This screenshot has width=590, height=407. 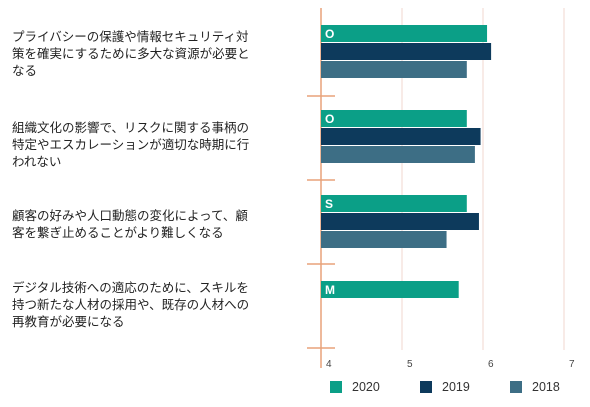 What do you see at coordinates (130, 36) in the screenshot?
I see `category-label-0-line-0: プライバシーの保護や情報セキュリティ対` at bounding box center [130, 36].